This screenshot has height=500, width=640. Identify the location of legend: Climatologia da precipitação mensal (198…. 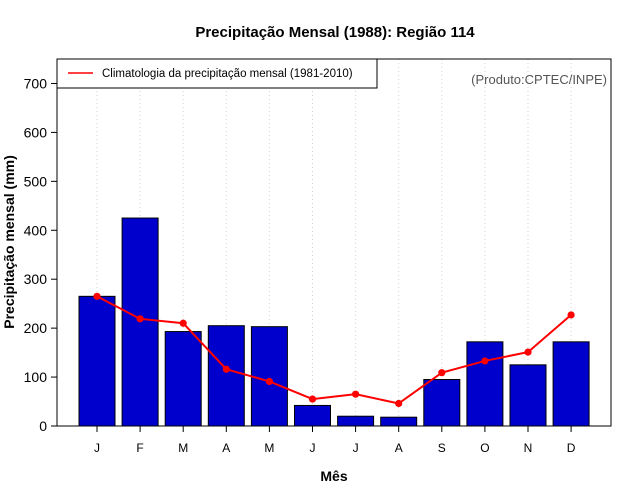
(217, 73).